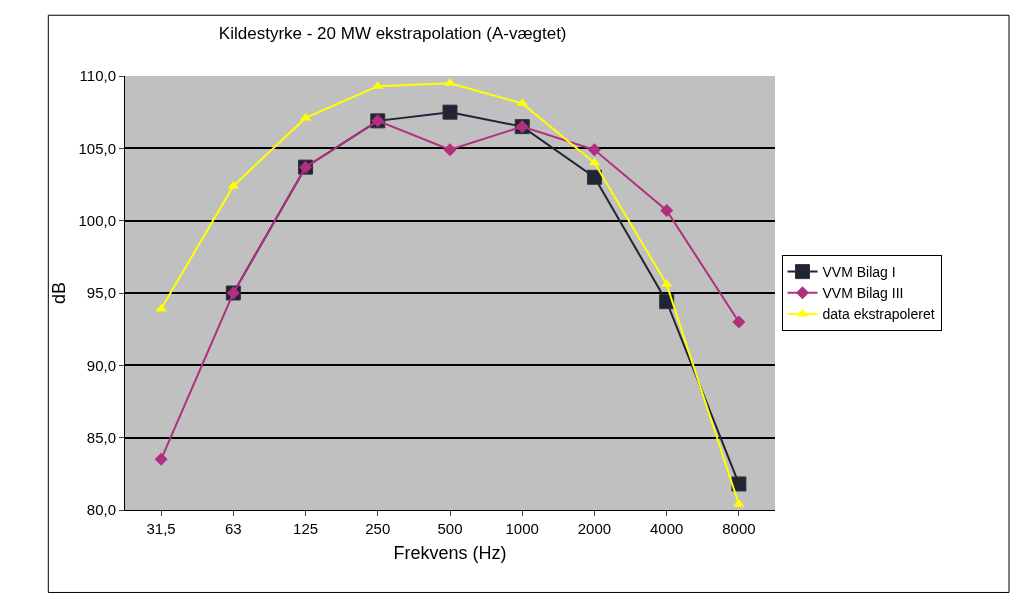 The height and width of the screenshot is (595, 1020). Describe the element at coordinates (101, 510) in the screenshot. I see `y-tick-label: 80,0` at that location.